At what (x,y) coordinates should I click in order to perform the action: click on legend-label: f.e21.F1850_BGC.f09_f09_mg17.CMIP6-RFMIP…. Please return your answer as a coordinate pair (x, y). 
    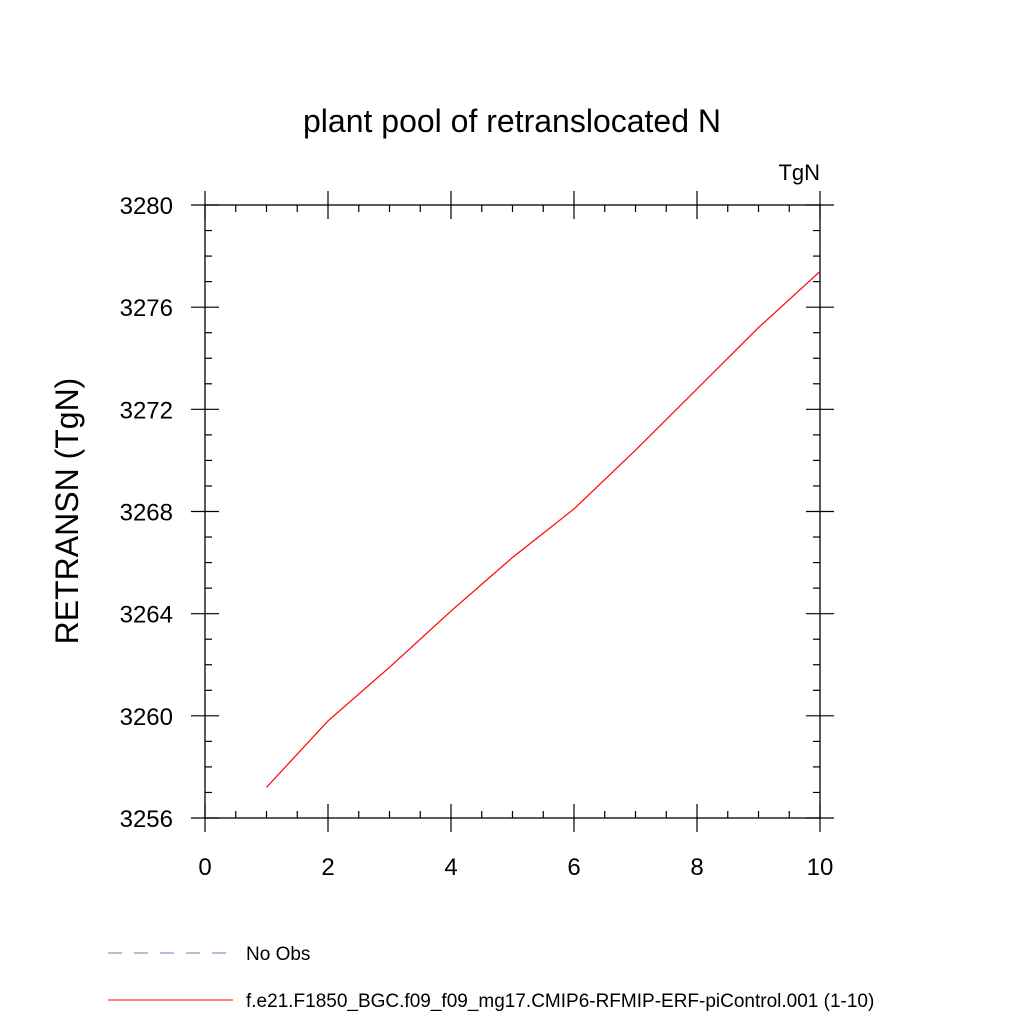
    Looking at the image, I should click on (560, 1001).